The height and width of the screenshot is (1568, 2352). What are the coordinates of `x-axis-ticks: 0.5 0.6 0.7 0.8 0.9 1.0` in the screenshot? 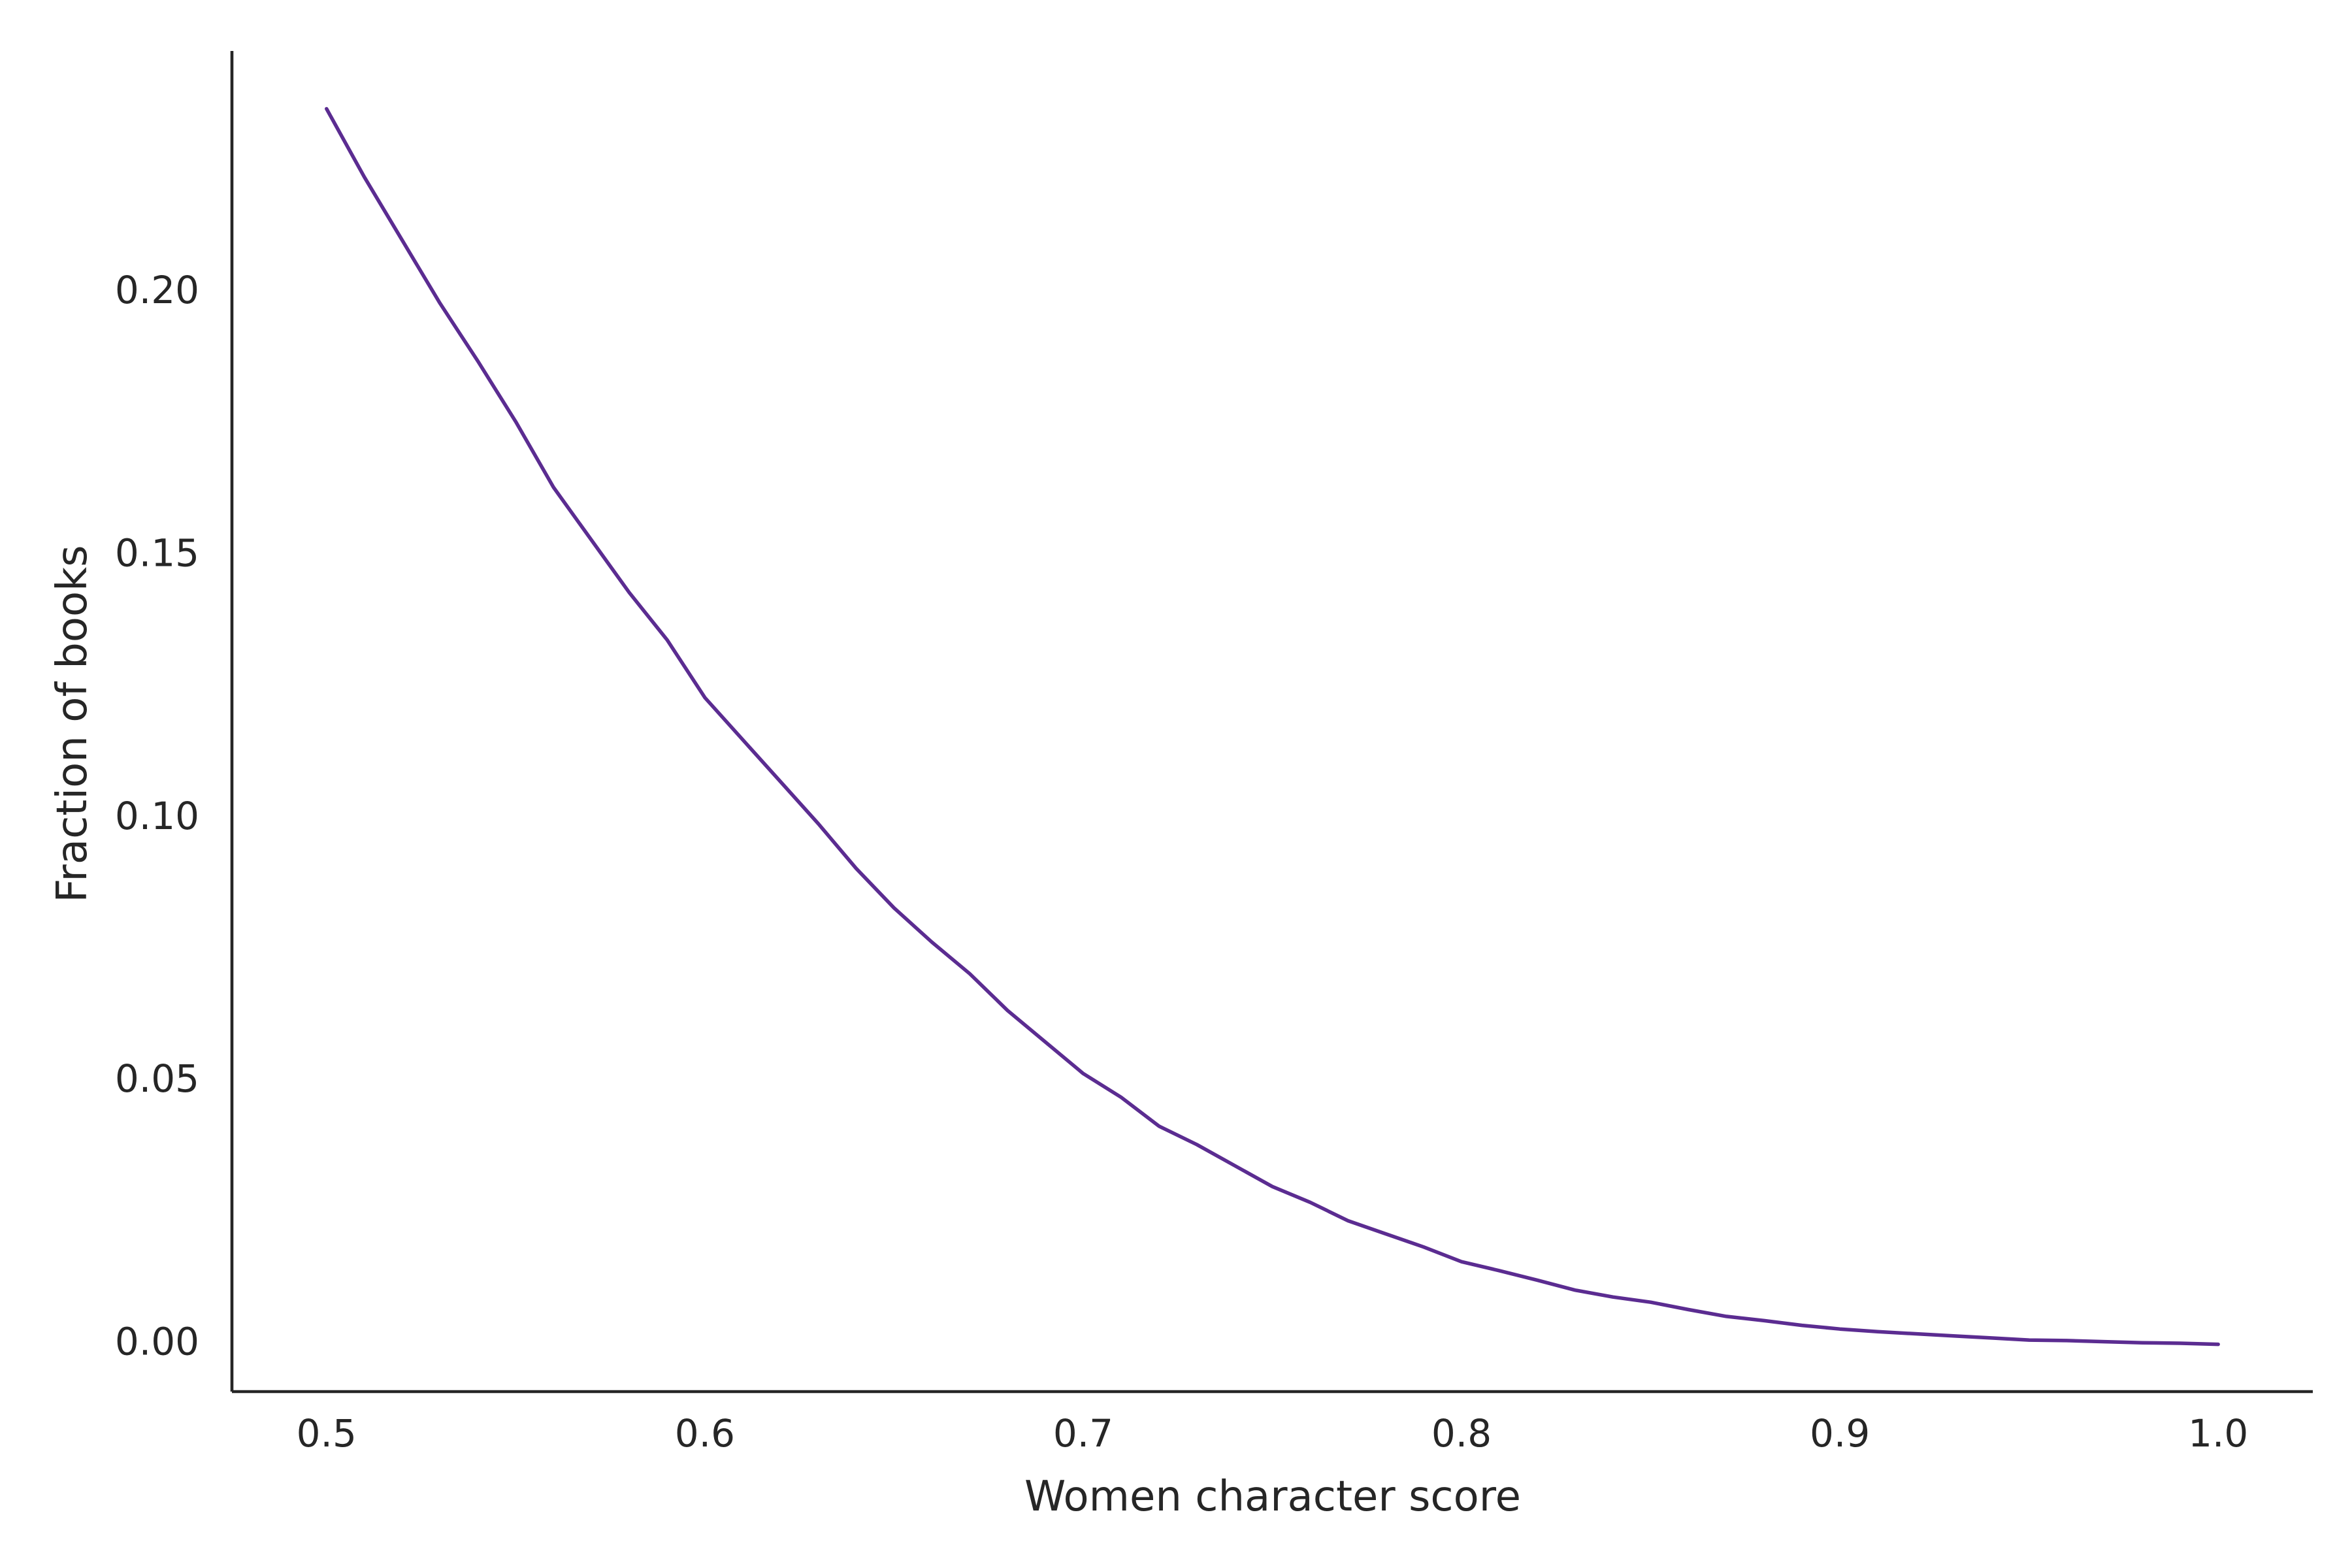 It's located at (1273, 1433).